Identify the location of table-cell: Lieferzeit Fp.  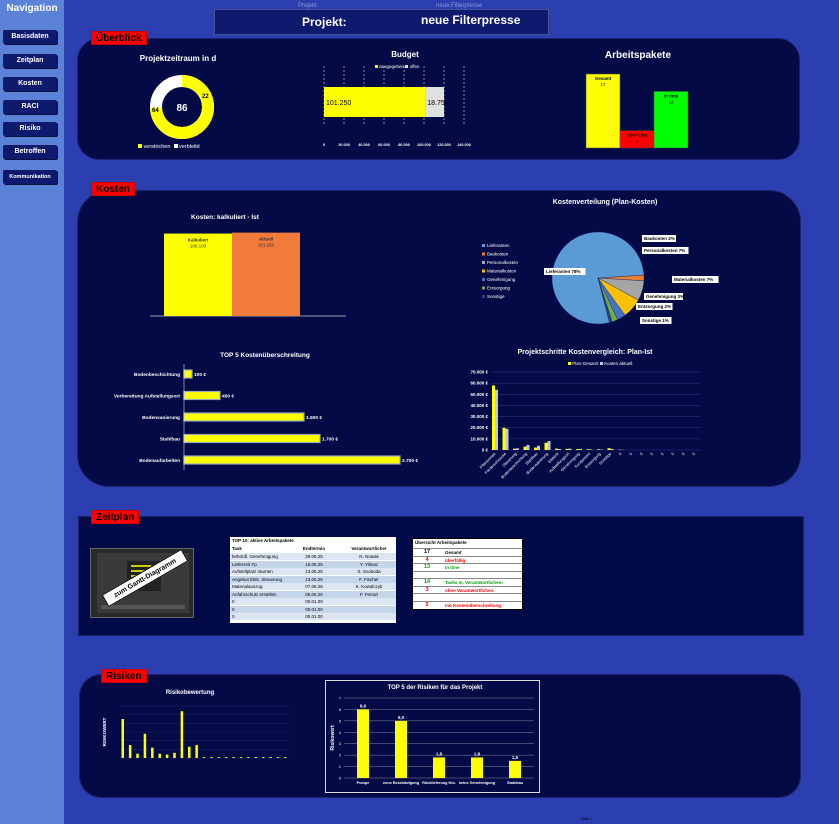
(244, 564).